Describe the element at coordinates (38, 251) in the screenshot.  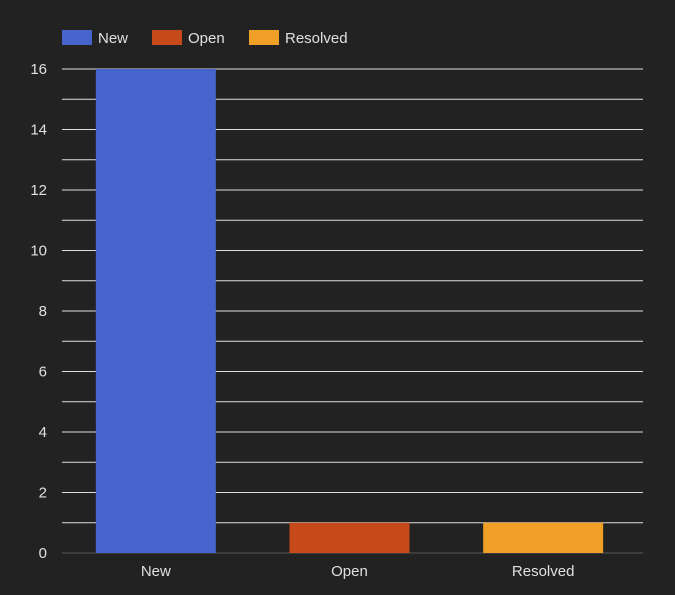
I see `y-tick-label: 10` at that location.